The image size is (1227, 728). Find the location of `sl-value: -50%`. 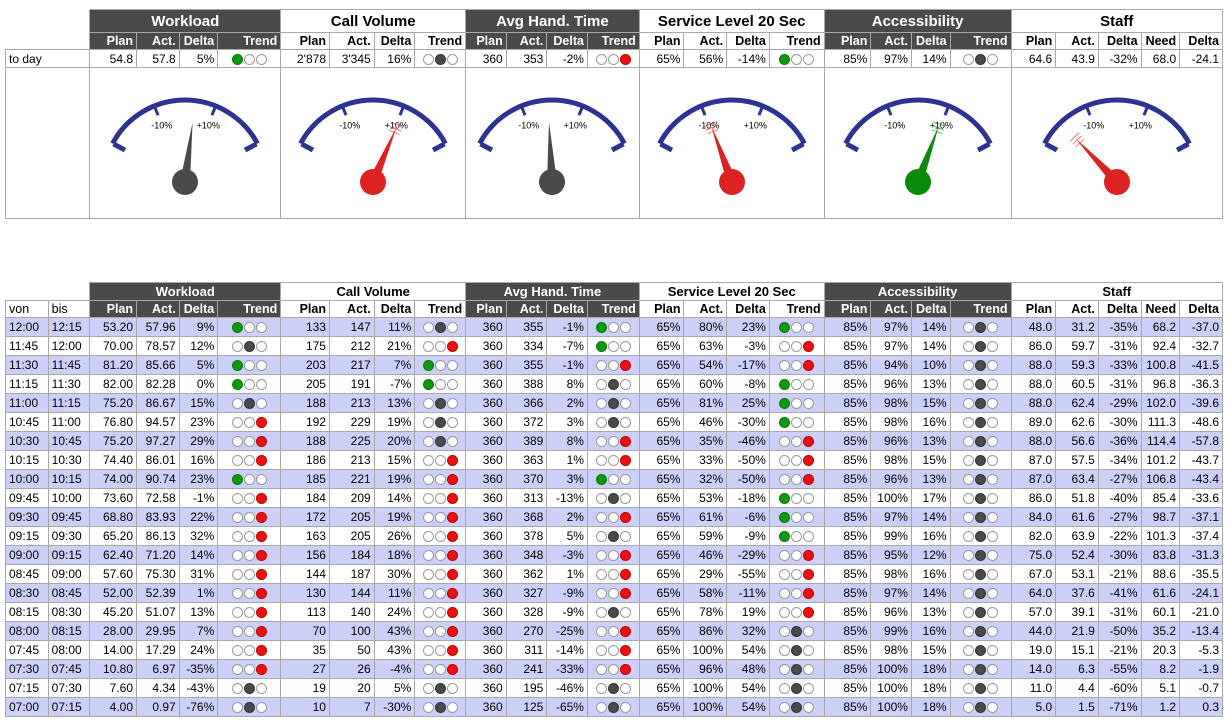

sl-value: -50% is located at coordinates (748, 460).